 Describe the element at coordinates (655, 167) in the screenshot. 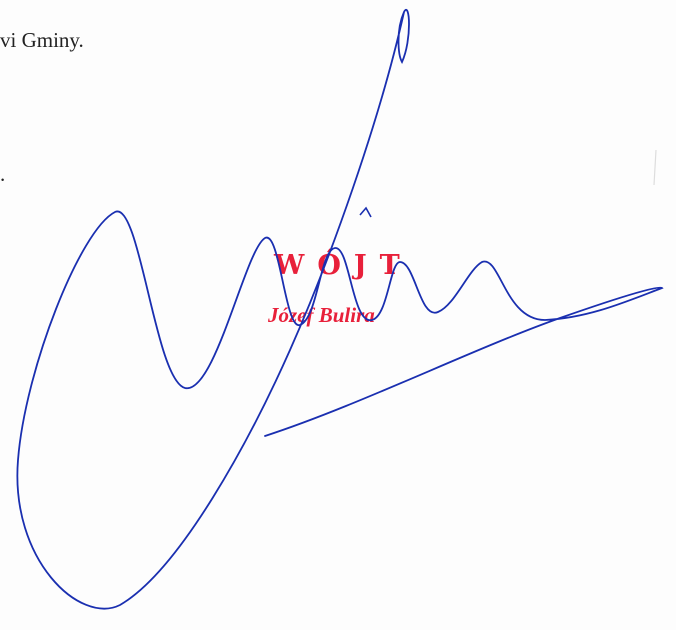

I see `scan-mark` at that location.